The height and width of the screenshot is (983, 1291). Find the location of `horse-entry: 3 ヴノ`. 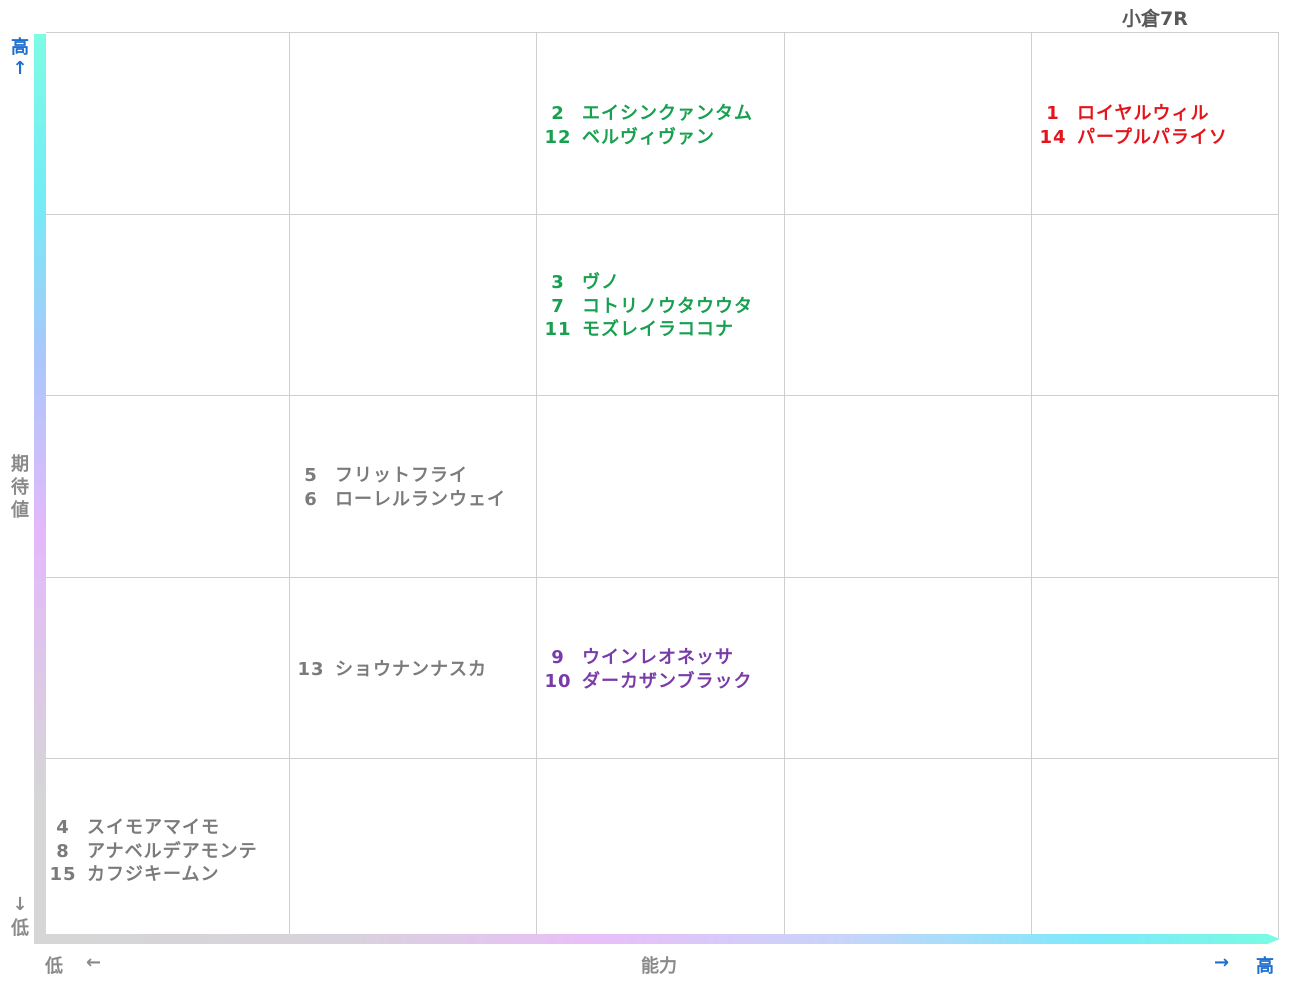

horse-entry: 3 ヴノ is located at coordinates (648, 283).